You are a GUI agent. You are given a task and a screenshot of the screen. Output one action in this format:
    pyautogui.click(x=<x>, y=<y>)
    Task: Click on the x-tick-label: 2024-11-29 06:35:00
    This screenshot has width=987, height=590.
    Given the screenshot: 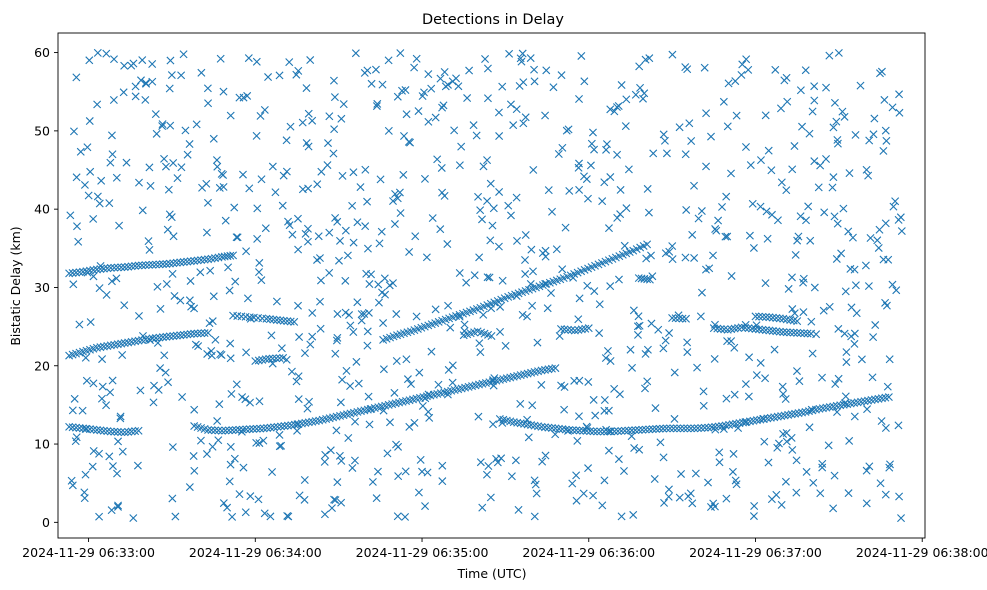 What is the action you would take?
    pyautogui.click(x=422, y=552)
    